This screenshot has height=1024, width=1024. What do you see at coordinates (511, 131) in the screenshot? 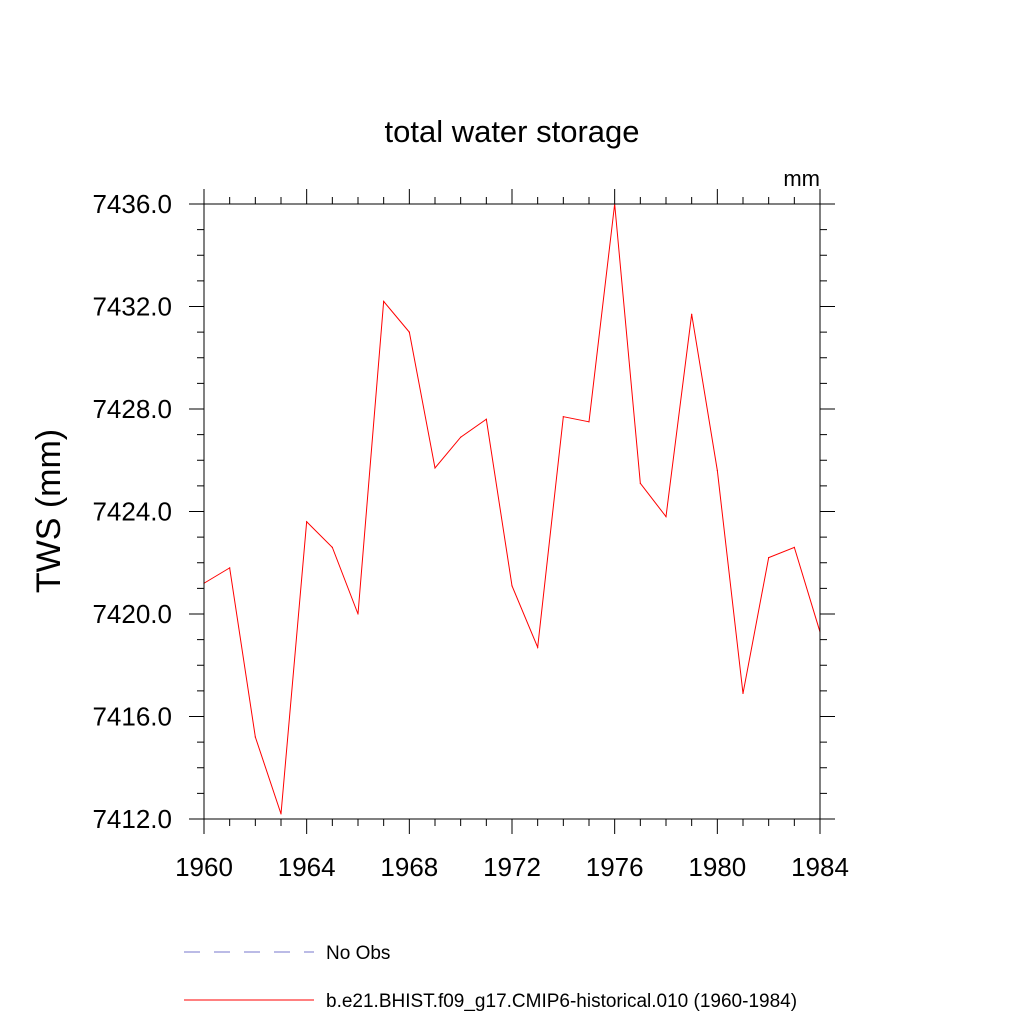
I see `chart-title: total water storage` at bounding box center [511, 131].